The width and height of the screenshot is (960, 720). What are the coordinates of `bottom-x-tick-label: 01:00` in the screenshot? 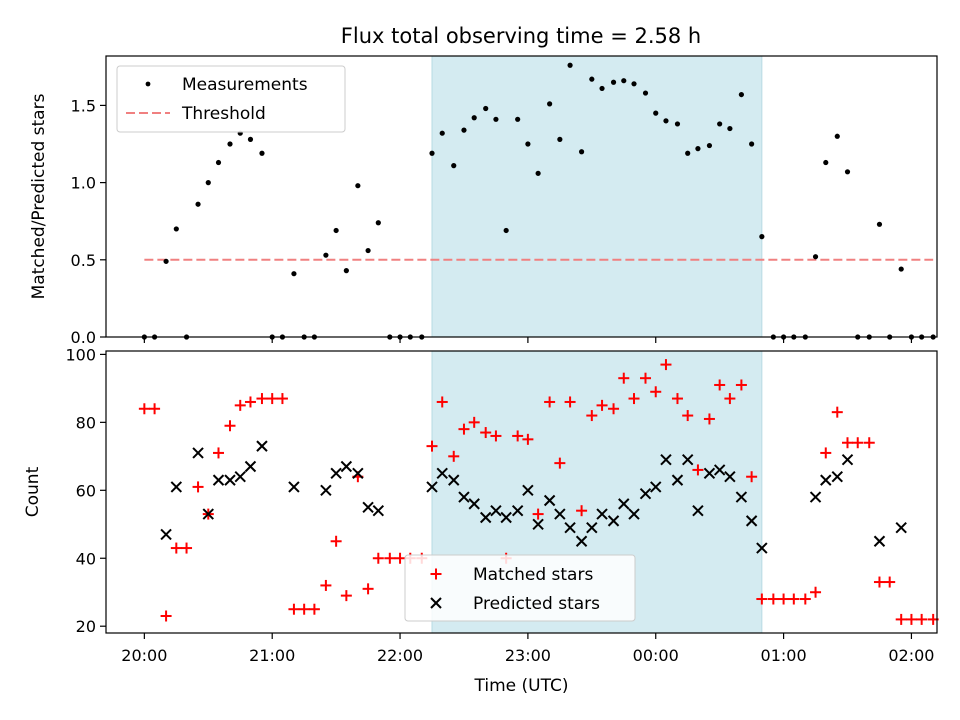 It's located at (784, 655).